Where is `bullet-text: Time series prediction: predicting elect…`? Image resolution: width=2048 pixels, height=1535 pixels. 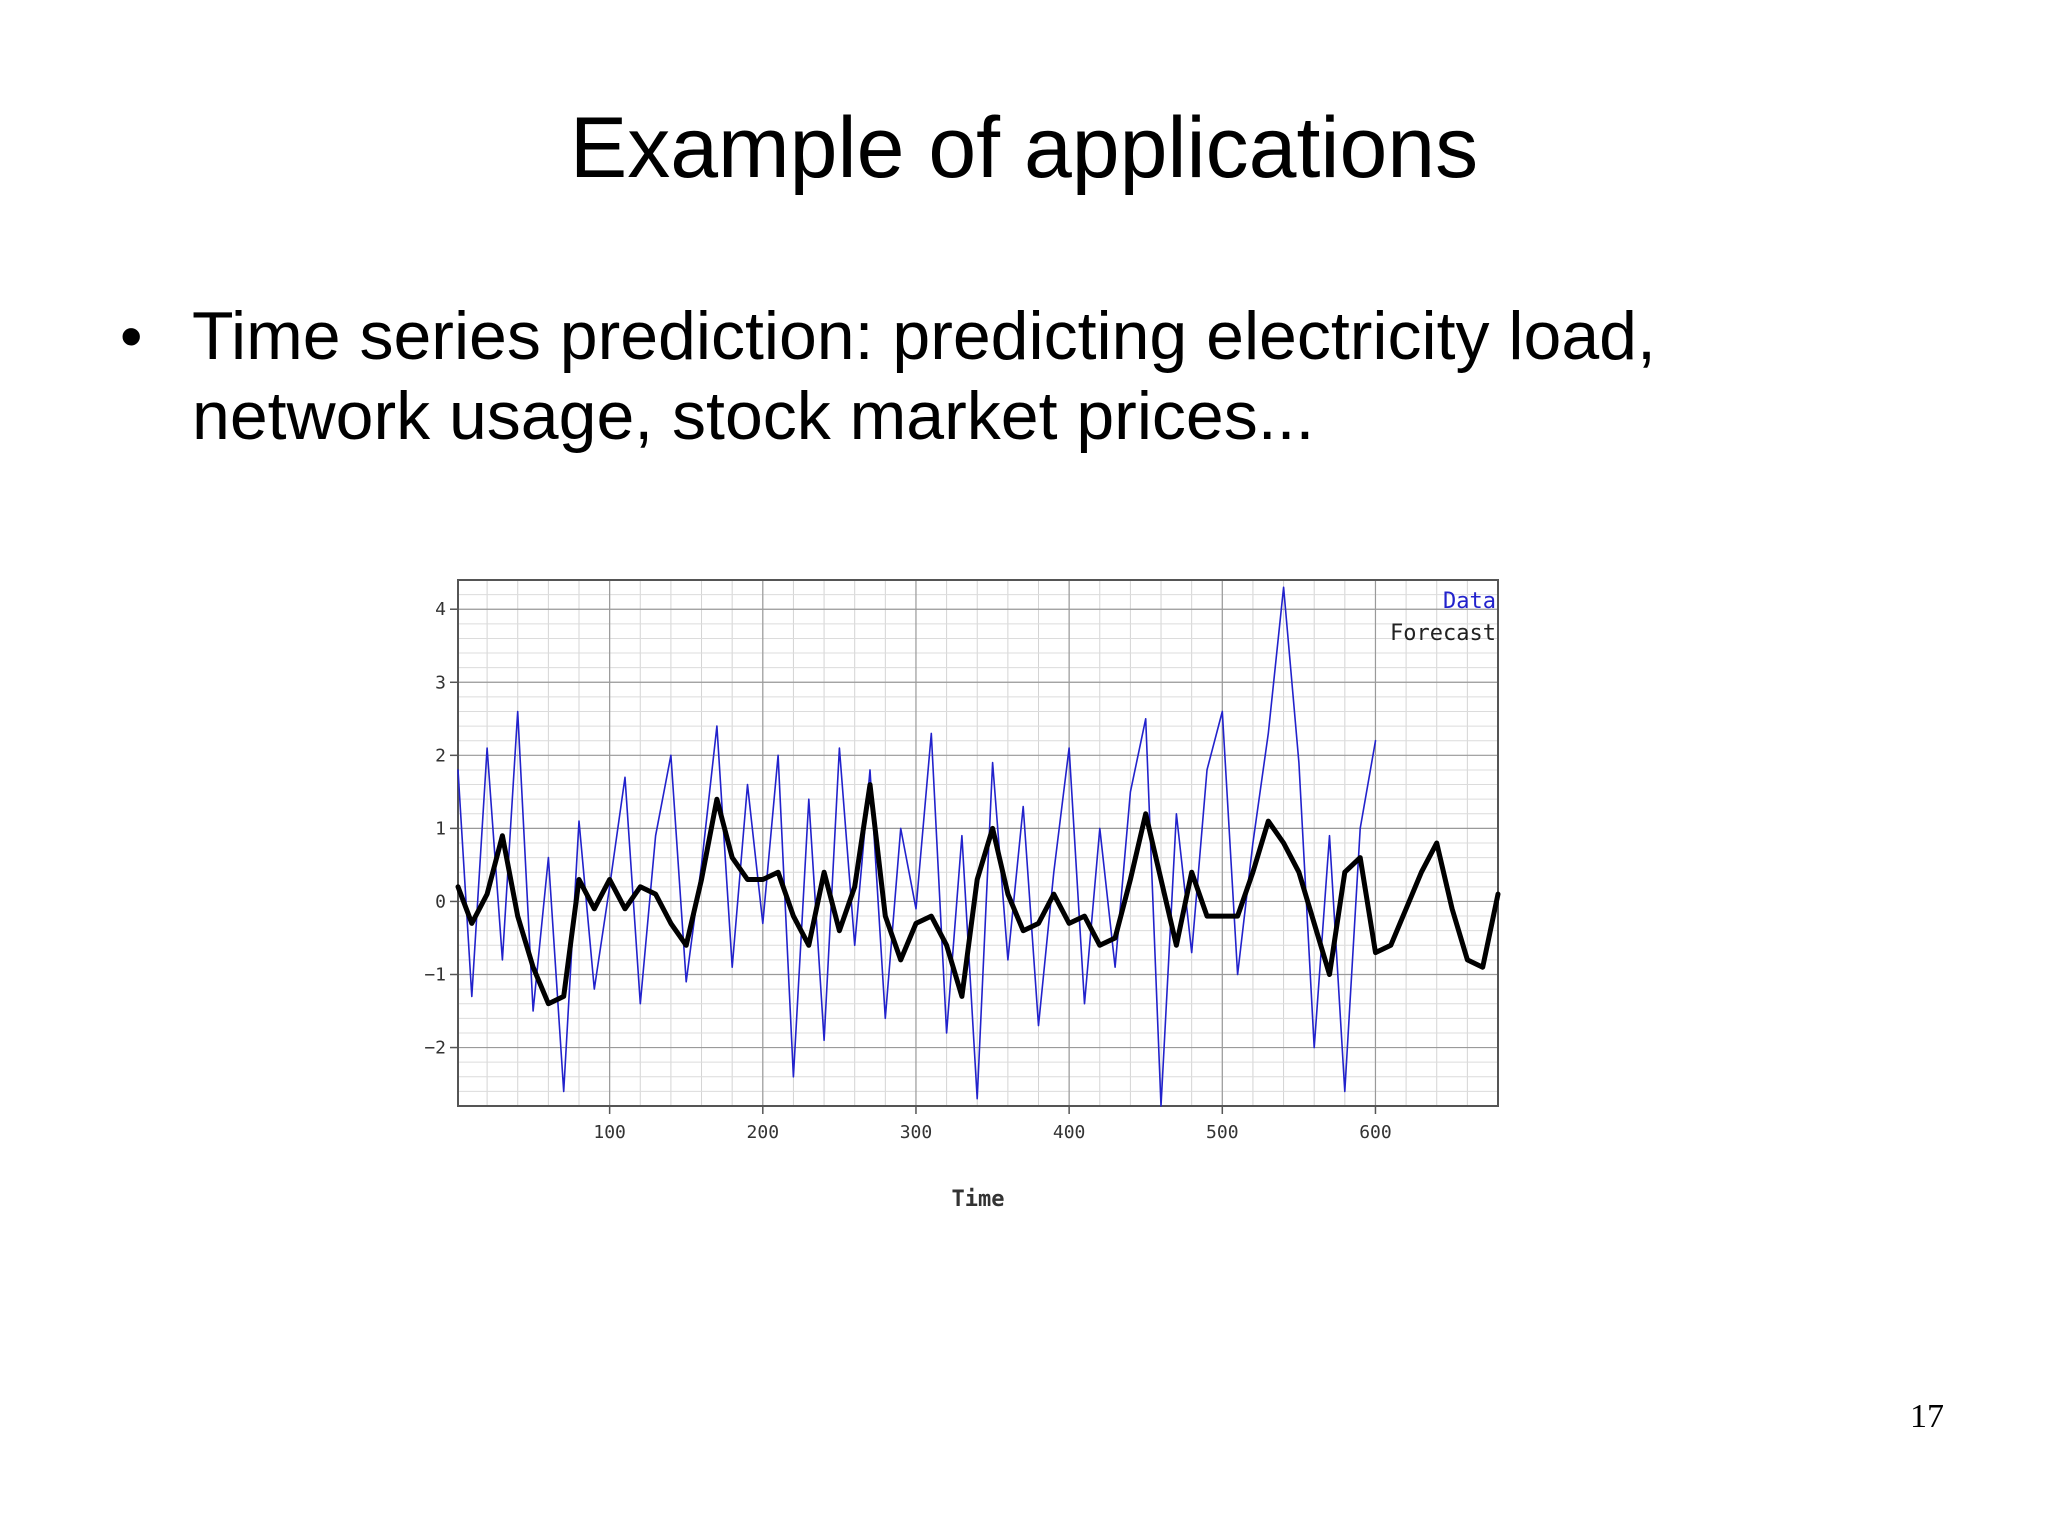 bullet-text: Time series prediction: predicting elect… is located at coordinates (924, 376).